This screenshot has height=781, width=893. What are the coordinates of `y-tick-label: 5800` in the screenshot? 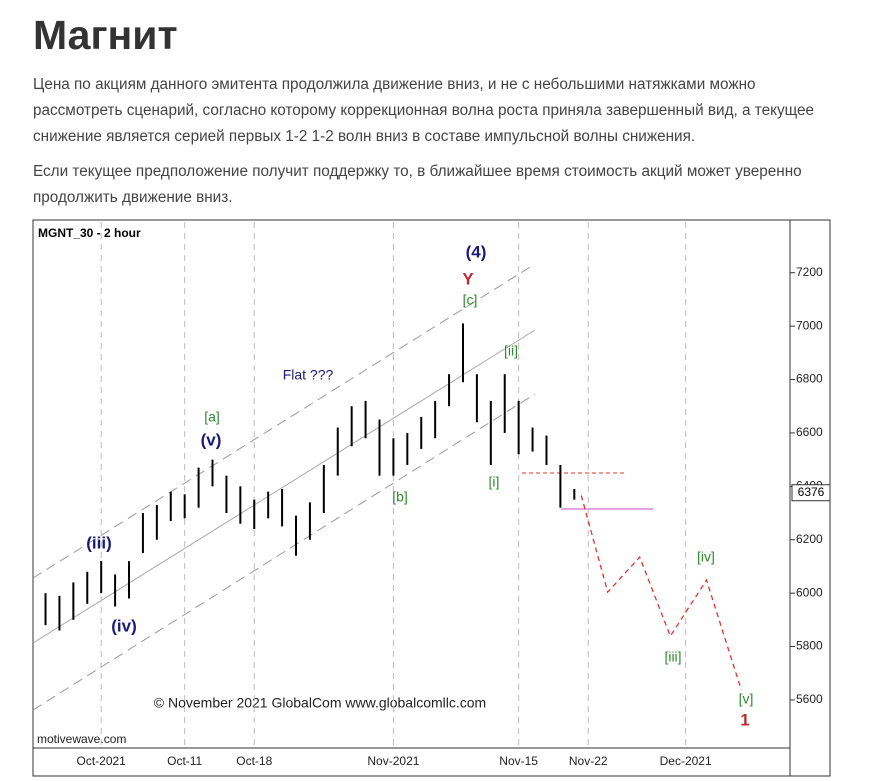 It's located at (809, 646).